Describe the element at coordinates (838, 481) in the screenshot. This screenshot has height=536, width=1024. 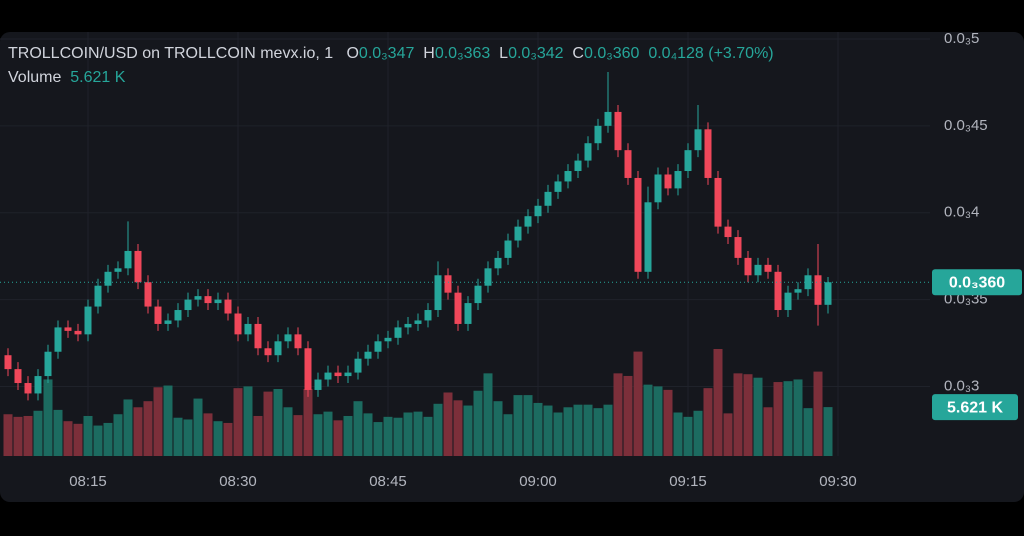
I see `x-tick-label: 09:30` at that location.